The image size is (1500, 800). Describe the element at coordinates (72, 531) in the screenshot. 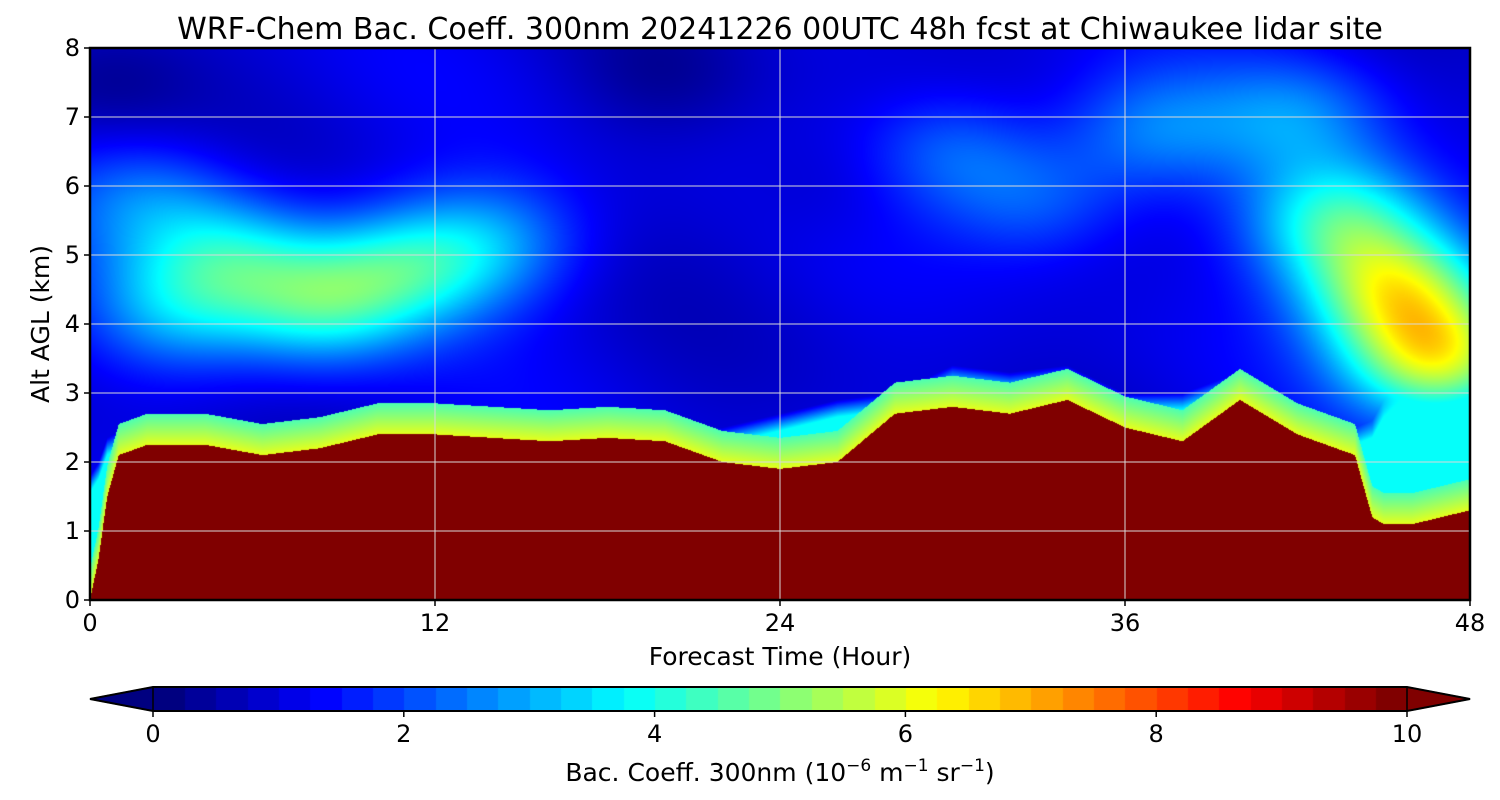

I see `y-tick-label: 1` at that location.